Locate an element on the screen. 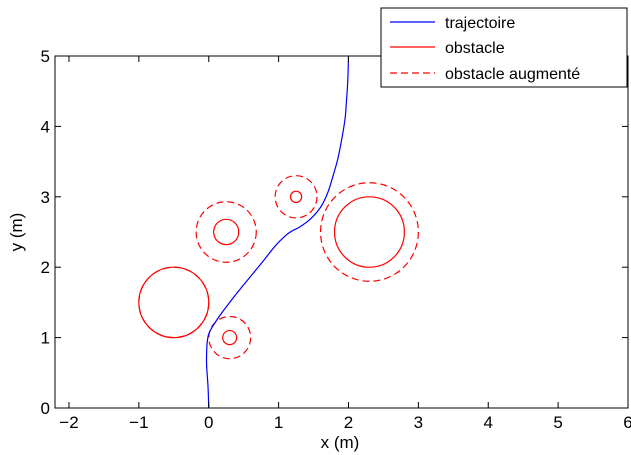 The width and height of the screenshot is (631, 455). x-tick-label: 6 is located at coordinates (627, 422).